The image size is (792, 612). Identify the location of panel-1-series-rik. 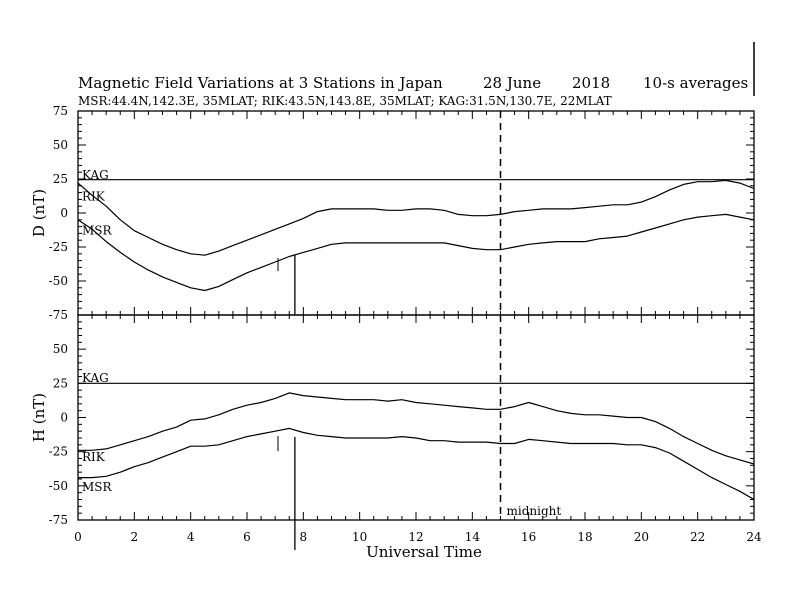
(416, 217).